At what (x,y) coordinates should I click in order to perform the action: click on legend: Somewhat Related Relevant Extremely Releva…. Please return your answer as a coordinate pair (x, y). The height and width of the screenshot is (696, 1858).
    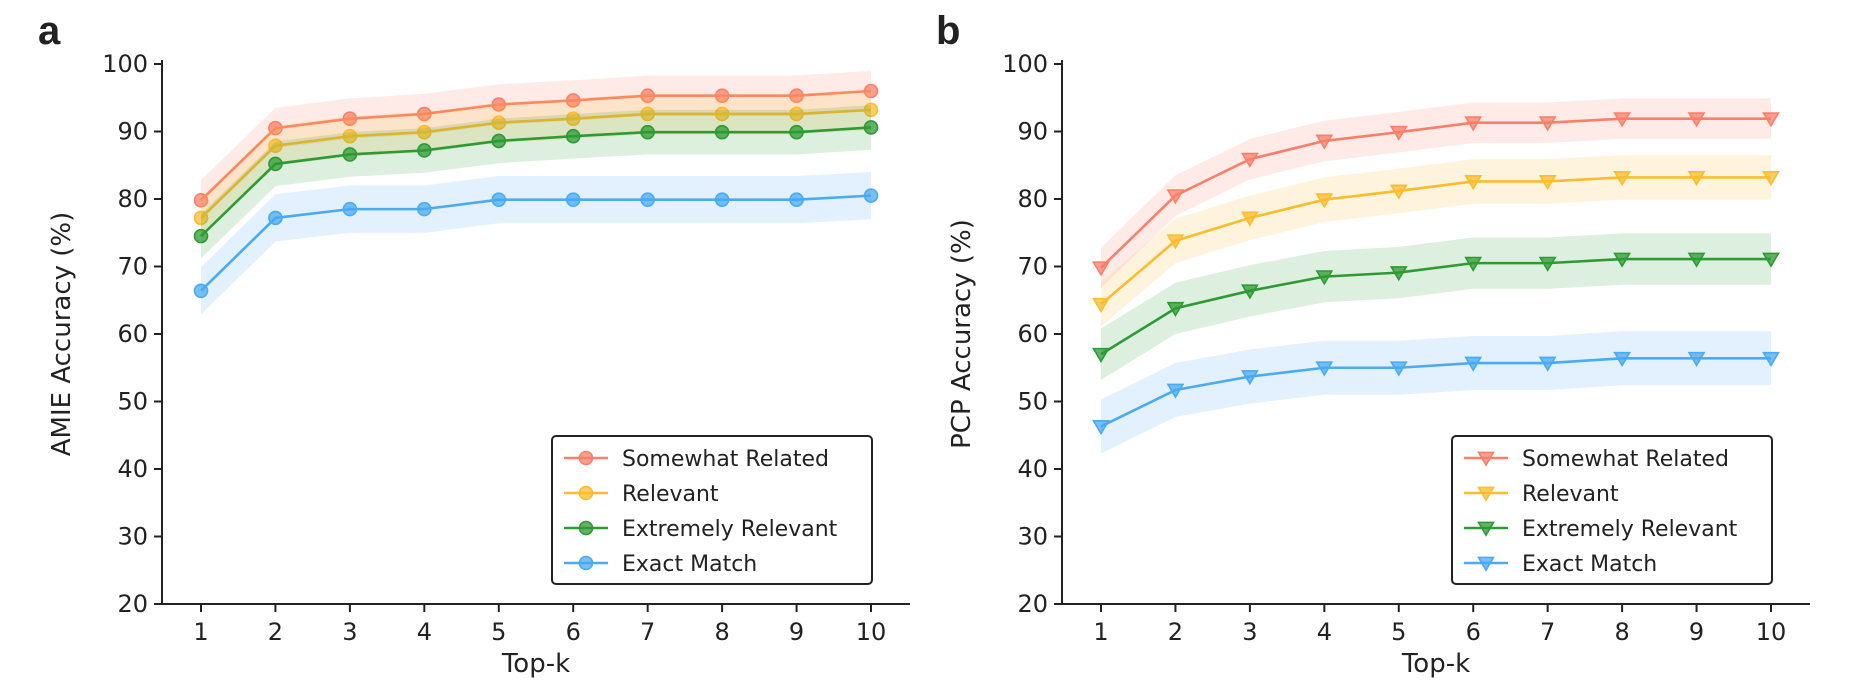
    Looking at the image, I should click on (712, 510).